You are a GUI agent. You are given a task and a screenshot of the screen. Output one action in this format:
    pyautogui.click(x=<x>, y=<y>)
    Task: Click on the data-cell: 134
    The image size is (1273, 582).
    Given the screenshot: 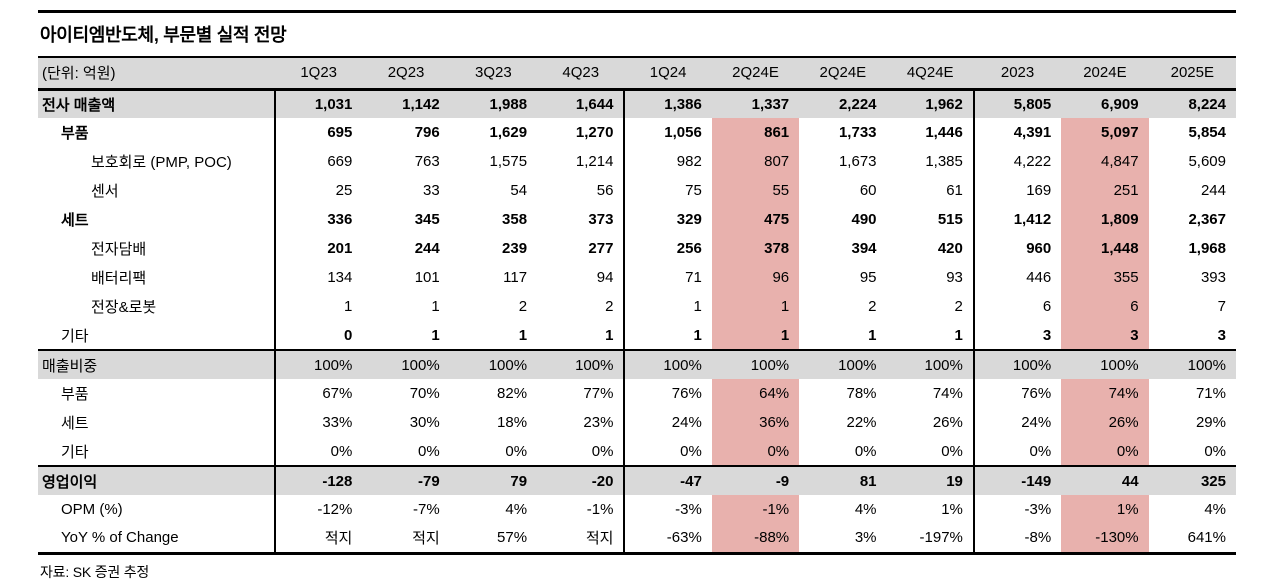 What is the action you would take?
    pyautogui.click(x=340, y=277)
    